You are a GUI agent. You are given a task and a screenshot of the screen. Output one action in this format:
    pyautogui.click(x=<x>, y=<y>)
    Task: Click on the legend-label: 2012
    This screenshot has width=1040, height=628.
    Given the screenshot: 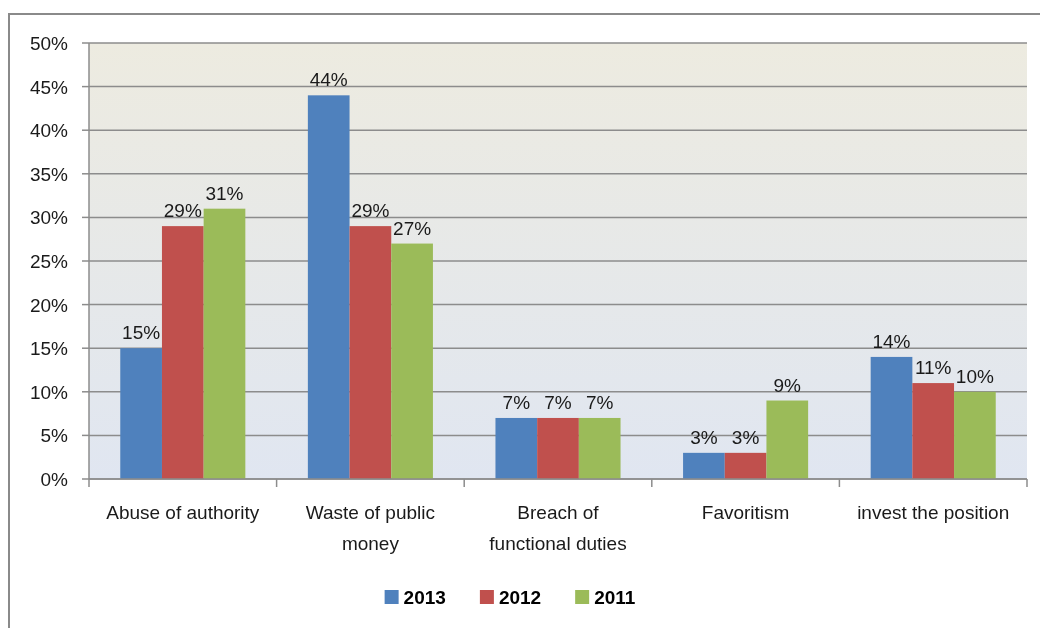 What is the action you would take?
    pyautogui.click(x=520, y=597)
    